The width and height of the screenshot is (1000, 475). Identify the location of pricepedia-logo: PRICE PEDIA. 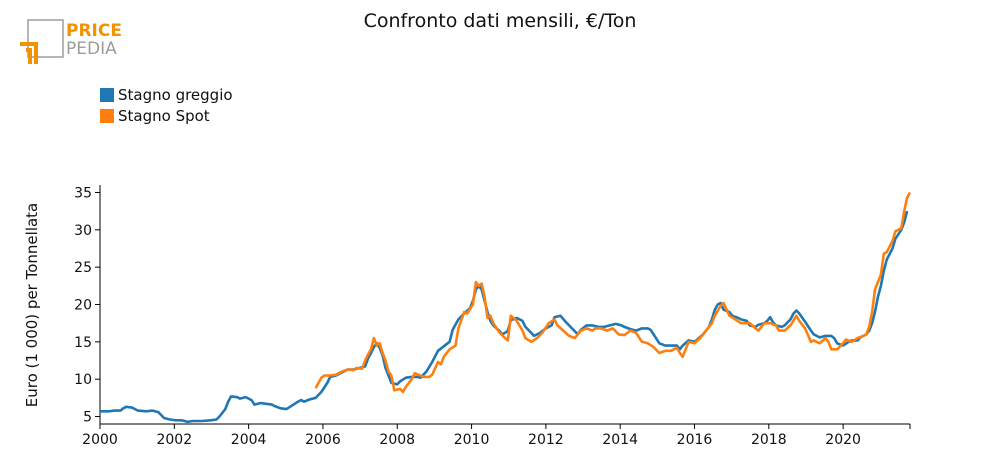
(73, 43).